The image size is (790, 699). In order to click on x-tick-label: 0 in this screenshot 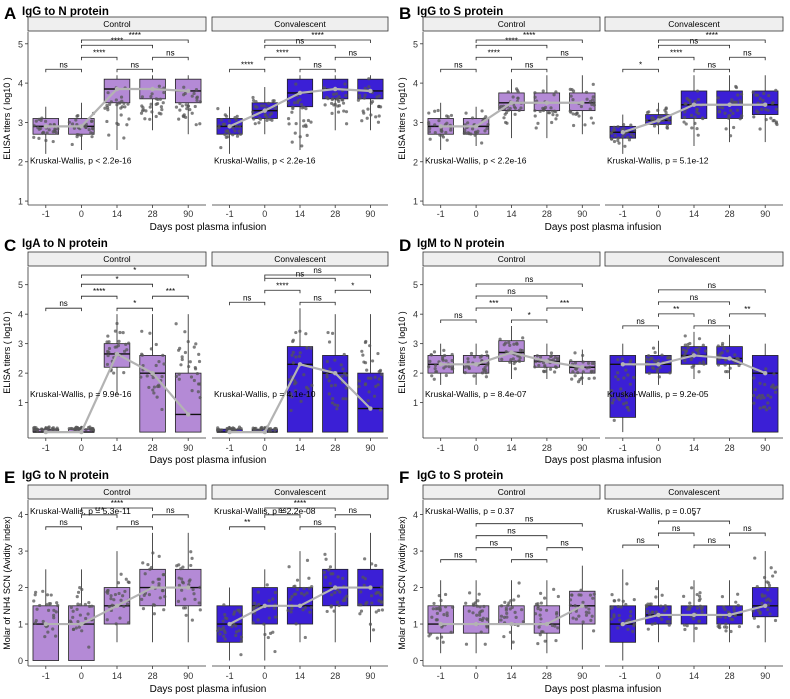, I will do `click(476, 448)`.